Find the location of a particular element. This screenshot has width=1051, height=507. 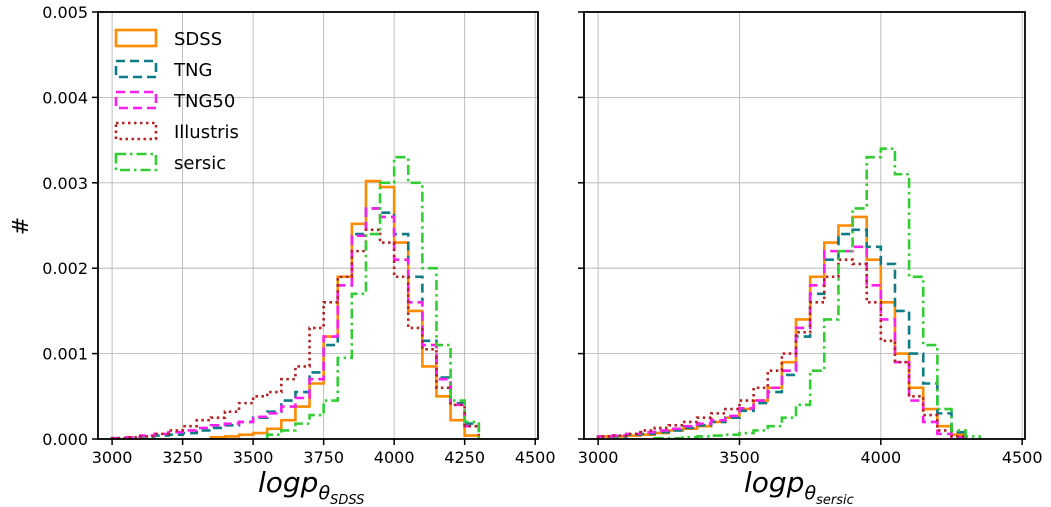

x-axis-label-right-sub: θ is located at coordinates (810, 493).